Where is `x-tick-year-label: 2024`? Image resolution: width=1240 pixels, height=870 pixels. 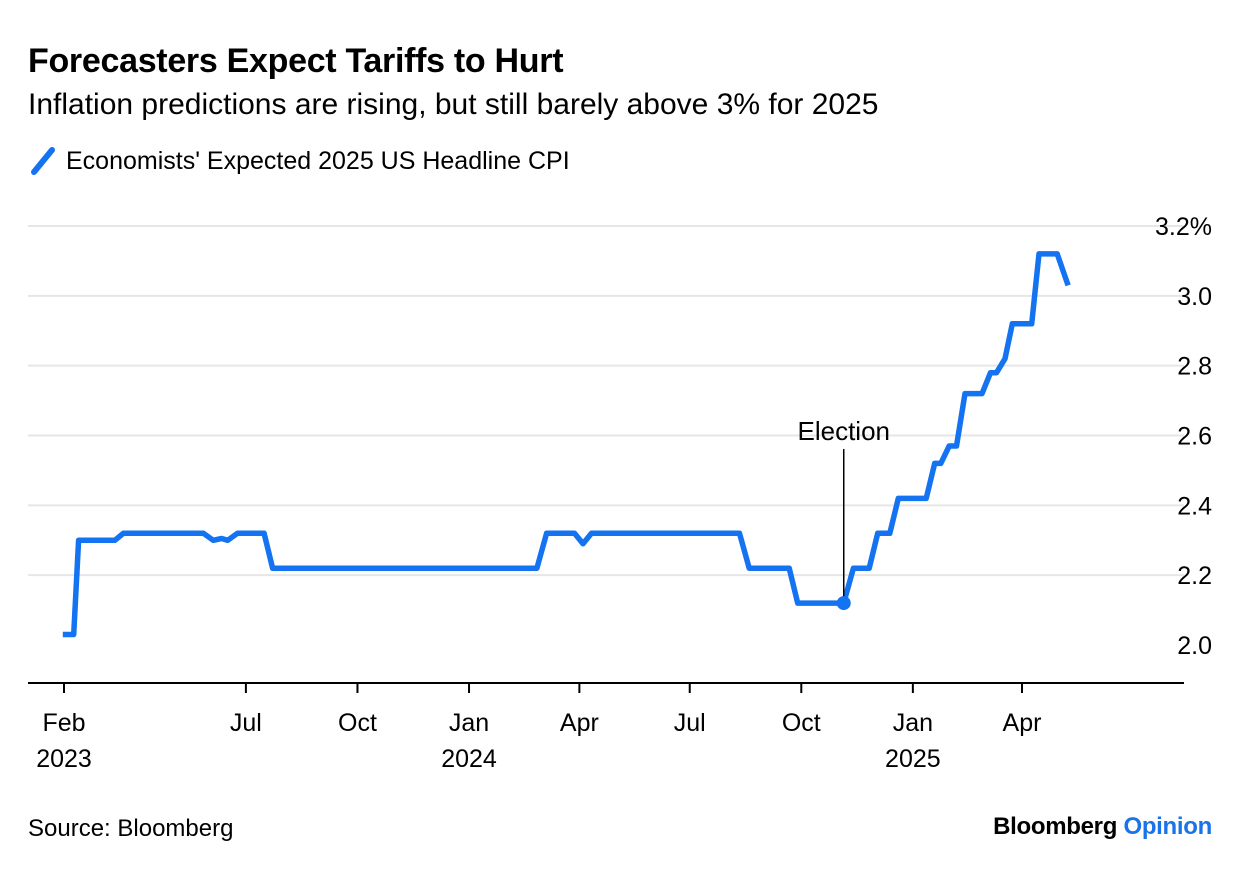
x-tick-year-label: 2024 is located at coordinates (469, 759).